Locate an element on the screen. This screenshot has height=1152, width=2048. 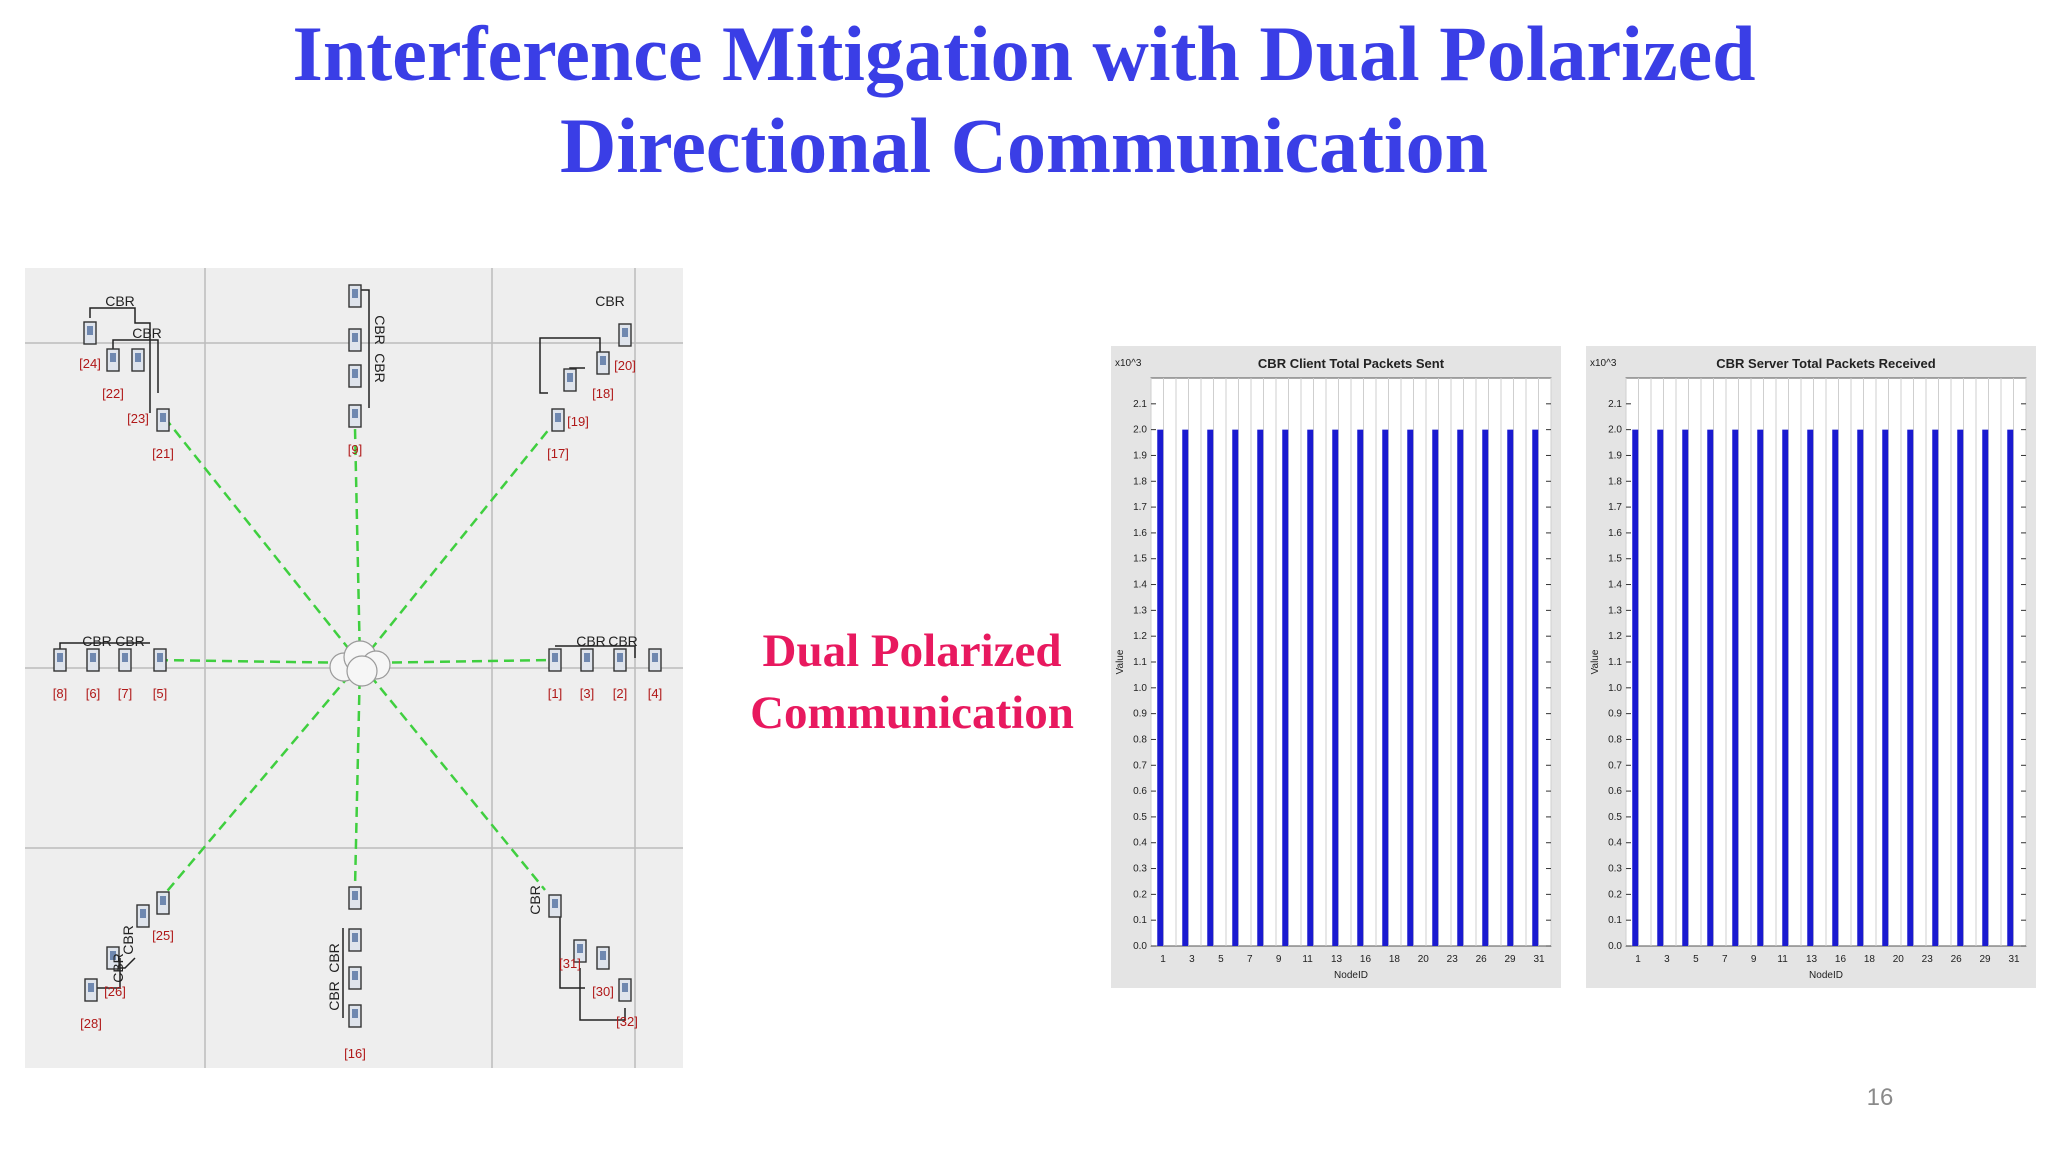
client-x-tick-label: 29 is located at coordinates (1511, 959).